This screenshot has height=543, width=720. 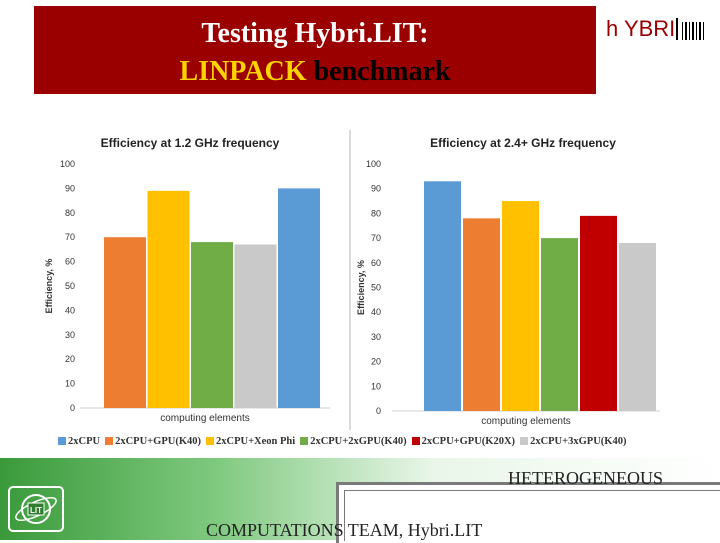 I want to click on title-rest: benchmark, so click(x=378, y=71).